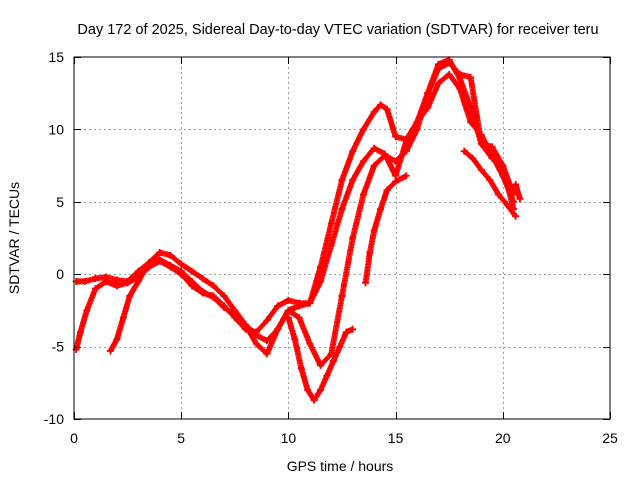 Image resolution: width=640 pixels, height=480 pixels. I want to click on y-tick-label: -10, so click(54, 419).